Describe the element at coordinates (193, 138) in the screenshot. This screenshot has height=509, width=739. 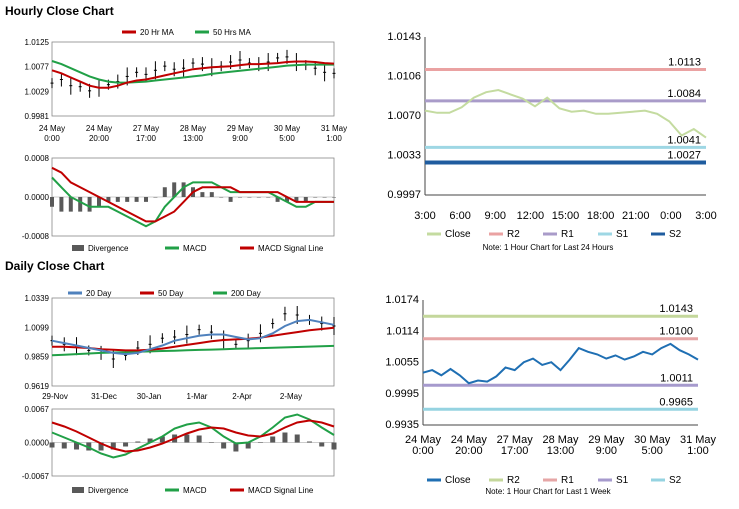
I see `hourly-x-label-time: 13:00` at that location.